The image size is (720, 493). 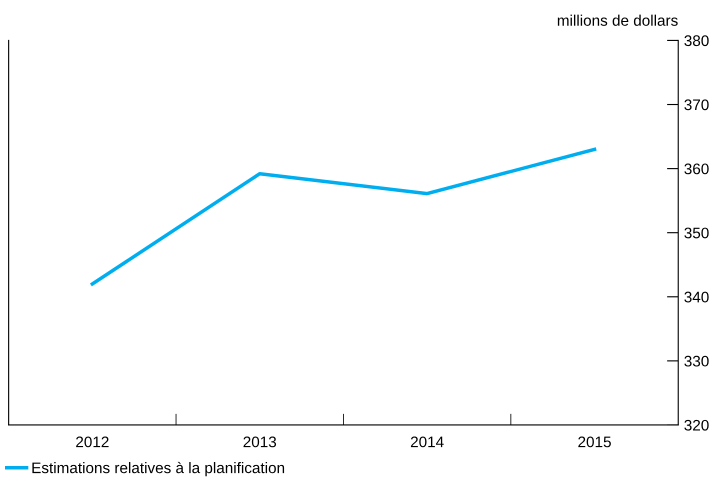 What do you see at coordinates (696, 425) in the screenshot?
I see `y-tick-label: 320` at bounding box center [696, 425].